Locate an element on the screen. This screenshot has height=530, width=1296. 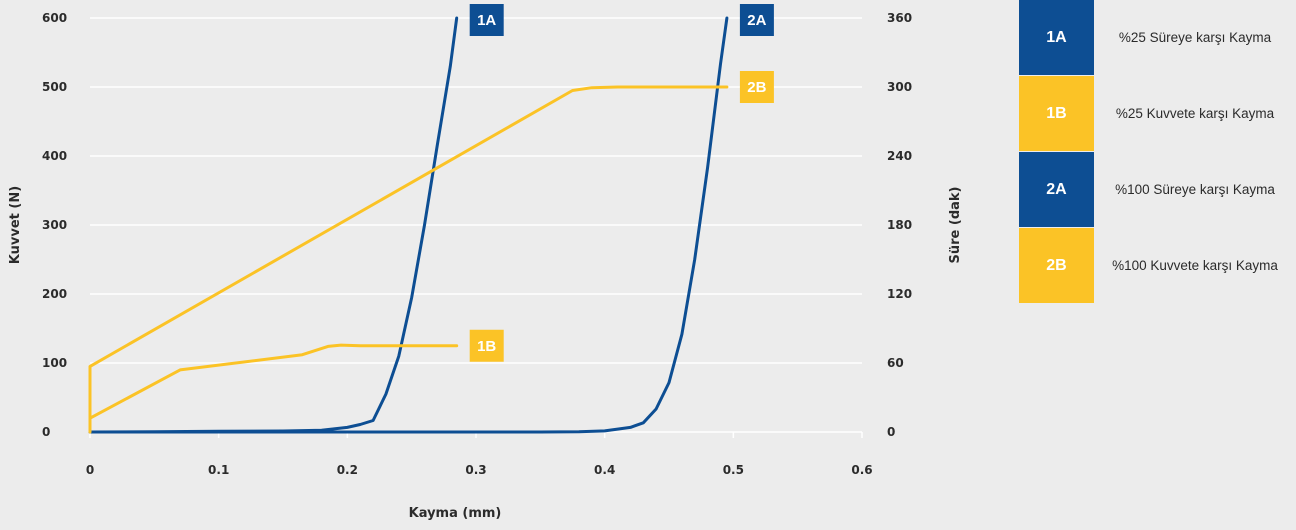
series-tag-label: 2A is located at coordinates (756, 20).